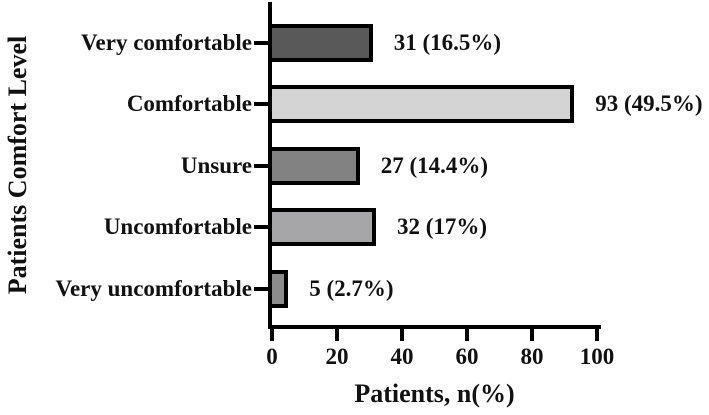  What do you see at coordinates (351, 288) in the screenshot?
I see `value-label: 5 (2.7%)` at bounding box center [351, 288].